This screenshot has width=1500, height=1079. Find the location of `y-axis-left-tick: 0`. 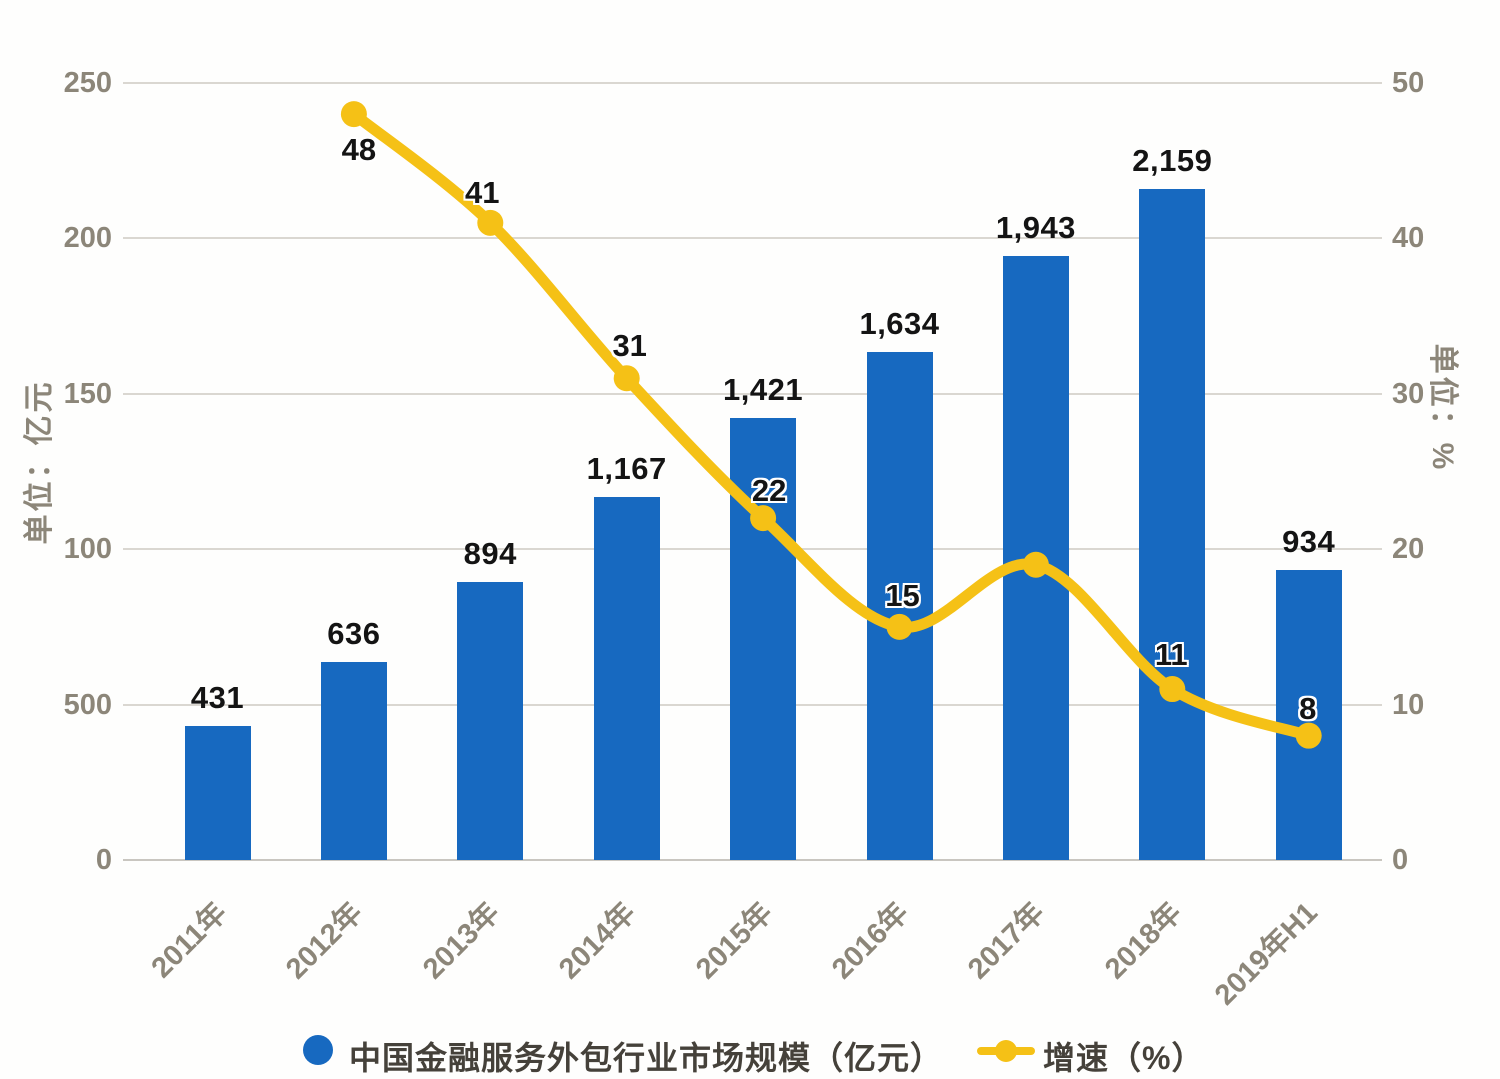

y-axis-left-tick: 0 is located at coordinates (103, 860).